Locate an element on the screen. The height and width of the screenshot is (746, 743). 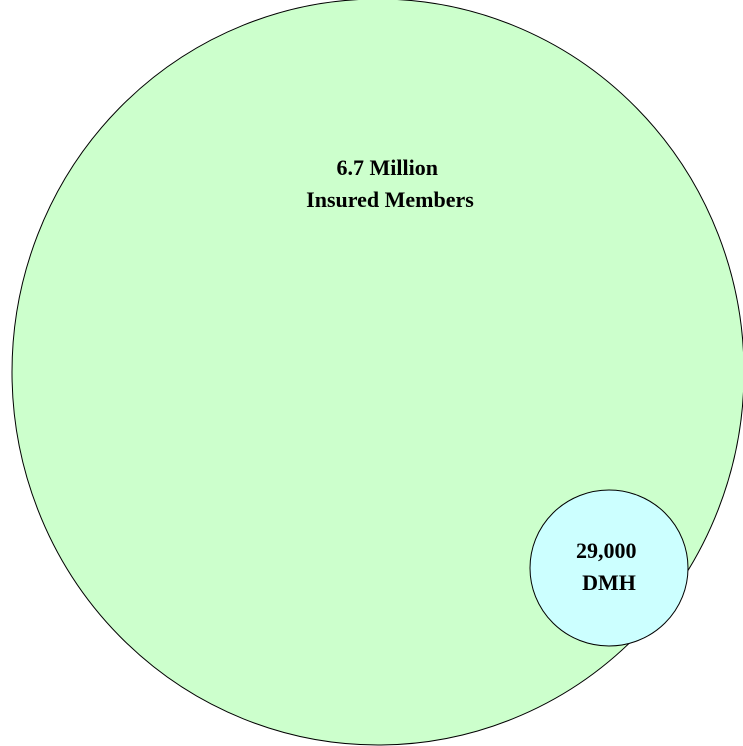
dmh-label: 29,000 DMH is located at coordinates (609, 566).